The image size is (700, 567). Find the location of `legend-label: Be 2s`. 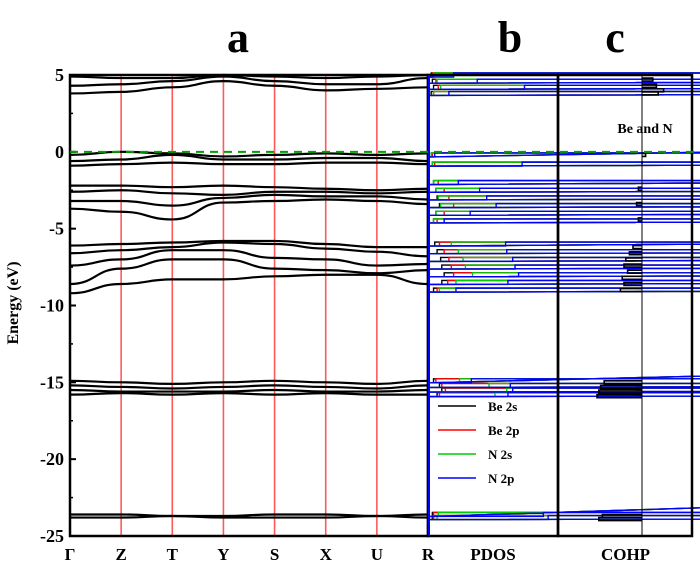

legend-label: Be 2s is located at coordinates (502, 406).